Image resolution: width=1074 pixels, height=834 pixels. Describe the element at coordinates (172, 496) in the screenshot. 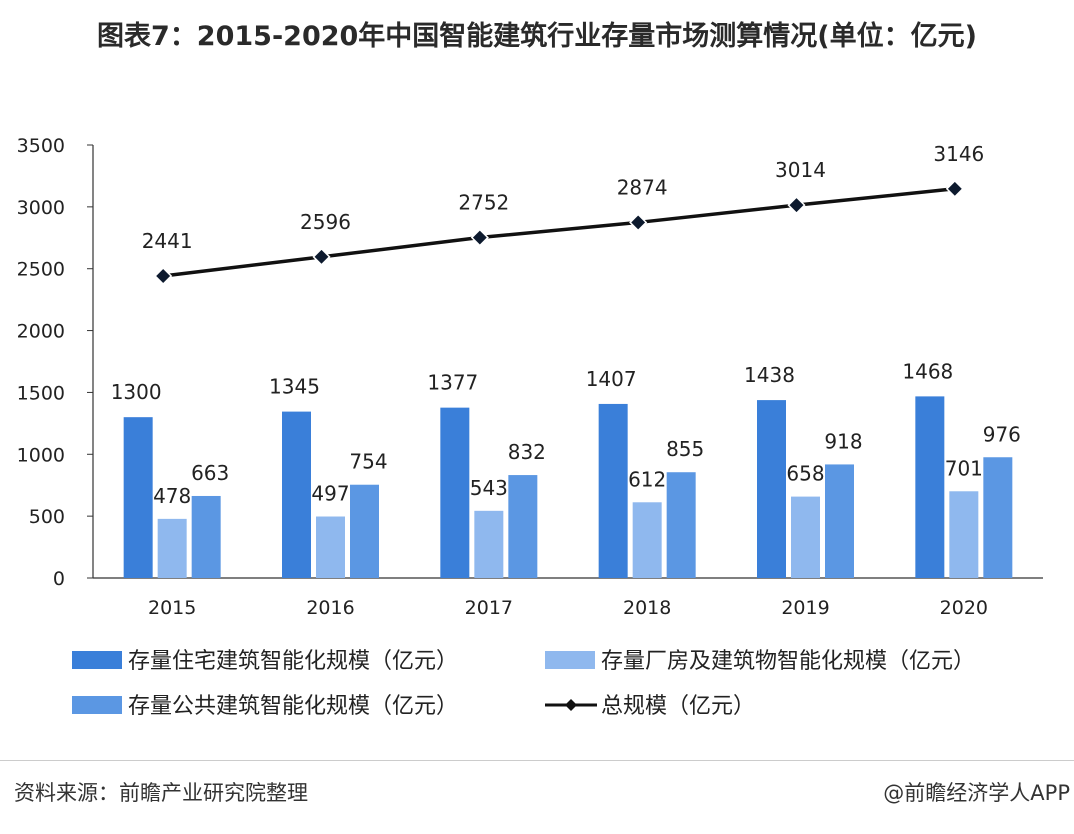

I see `bar-data-label: 478` at that location.